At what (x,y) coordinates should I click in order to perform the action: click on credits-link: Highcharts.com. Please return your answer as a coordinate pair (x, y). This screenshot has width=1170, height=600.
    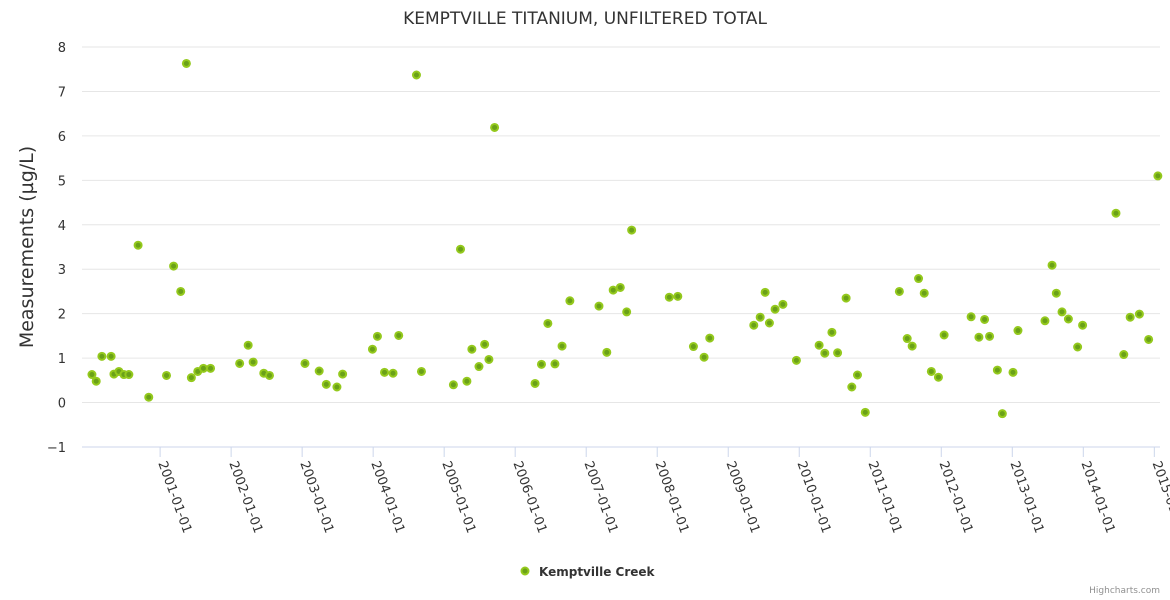
    Looking at the image, I should click on (1124, 591).